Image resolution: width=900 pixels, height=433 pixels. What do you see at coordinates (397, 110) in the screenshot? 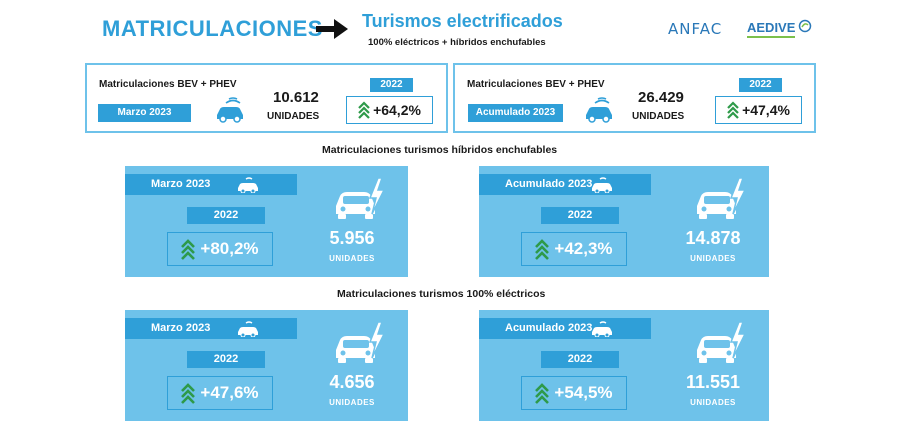
I see `summary-pct: +64,2%` at bounding box center [397, 110].